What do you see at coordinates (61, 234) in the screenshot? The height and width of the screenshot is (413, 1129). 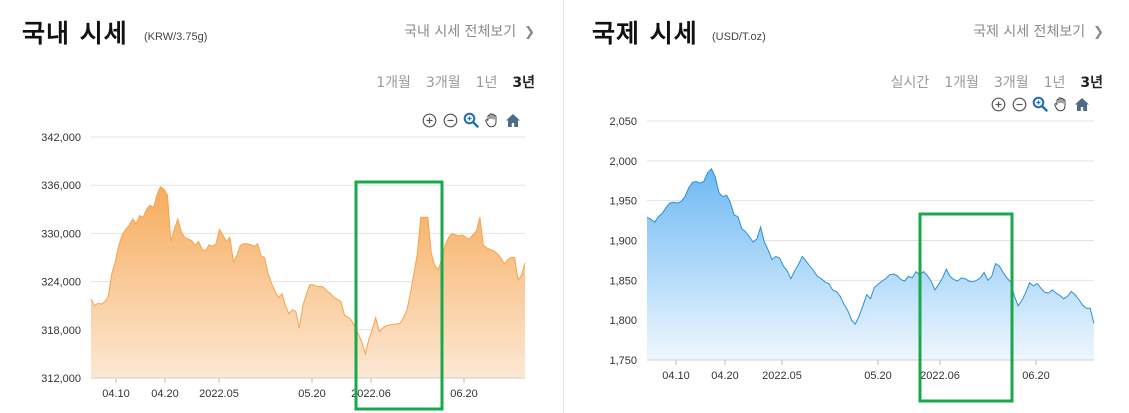 I see `y-tick-label: 330,000` at bounding box center [61, 234].